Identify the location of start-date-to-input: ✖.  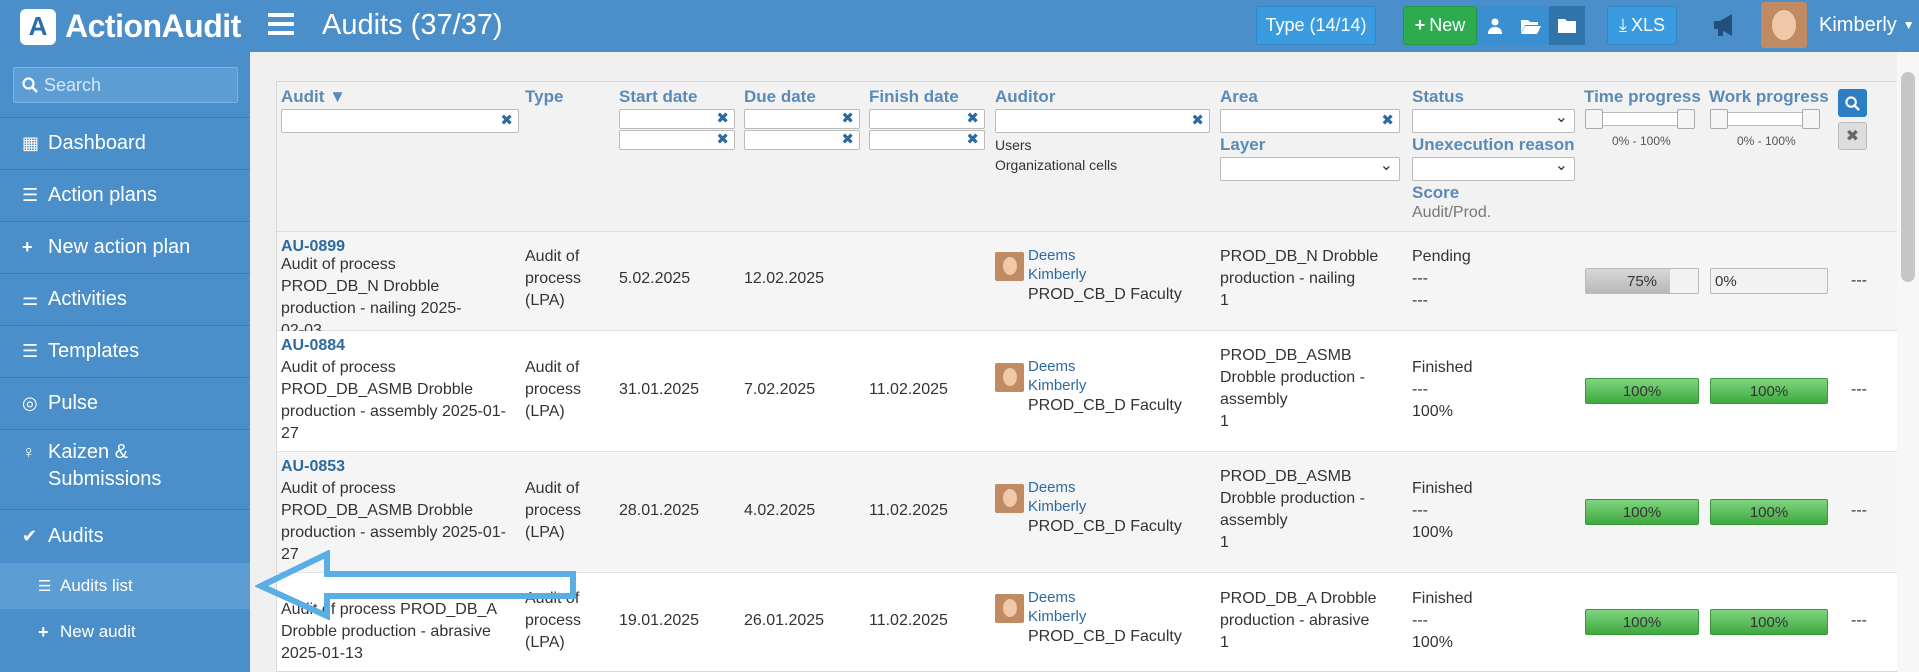
(677, 140).